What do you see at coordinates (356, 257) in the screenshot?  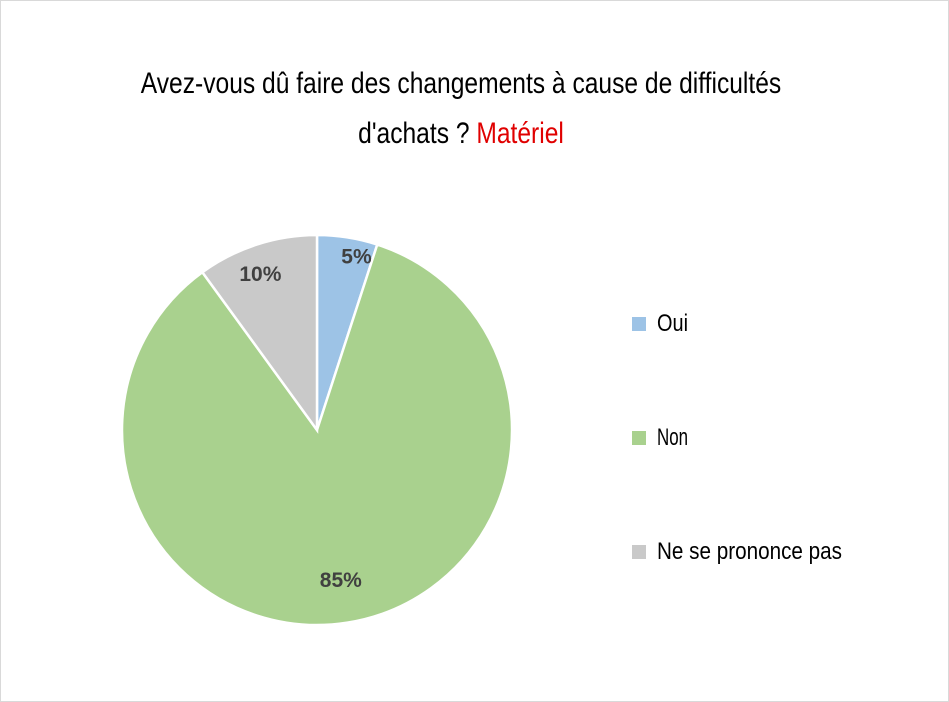 I see `data-label-oui: 5%` at bounding box center [356, 257].